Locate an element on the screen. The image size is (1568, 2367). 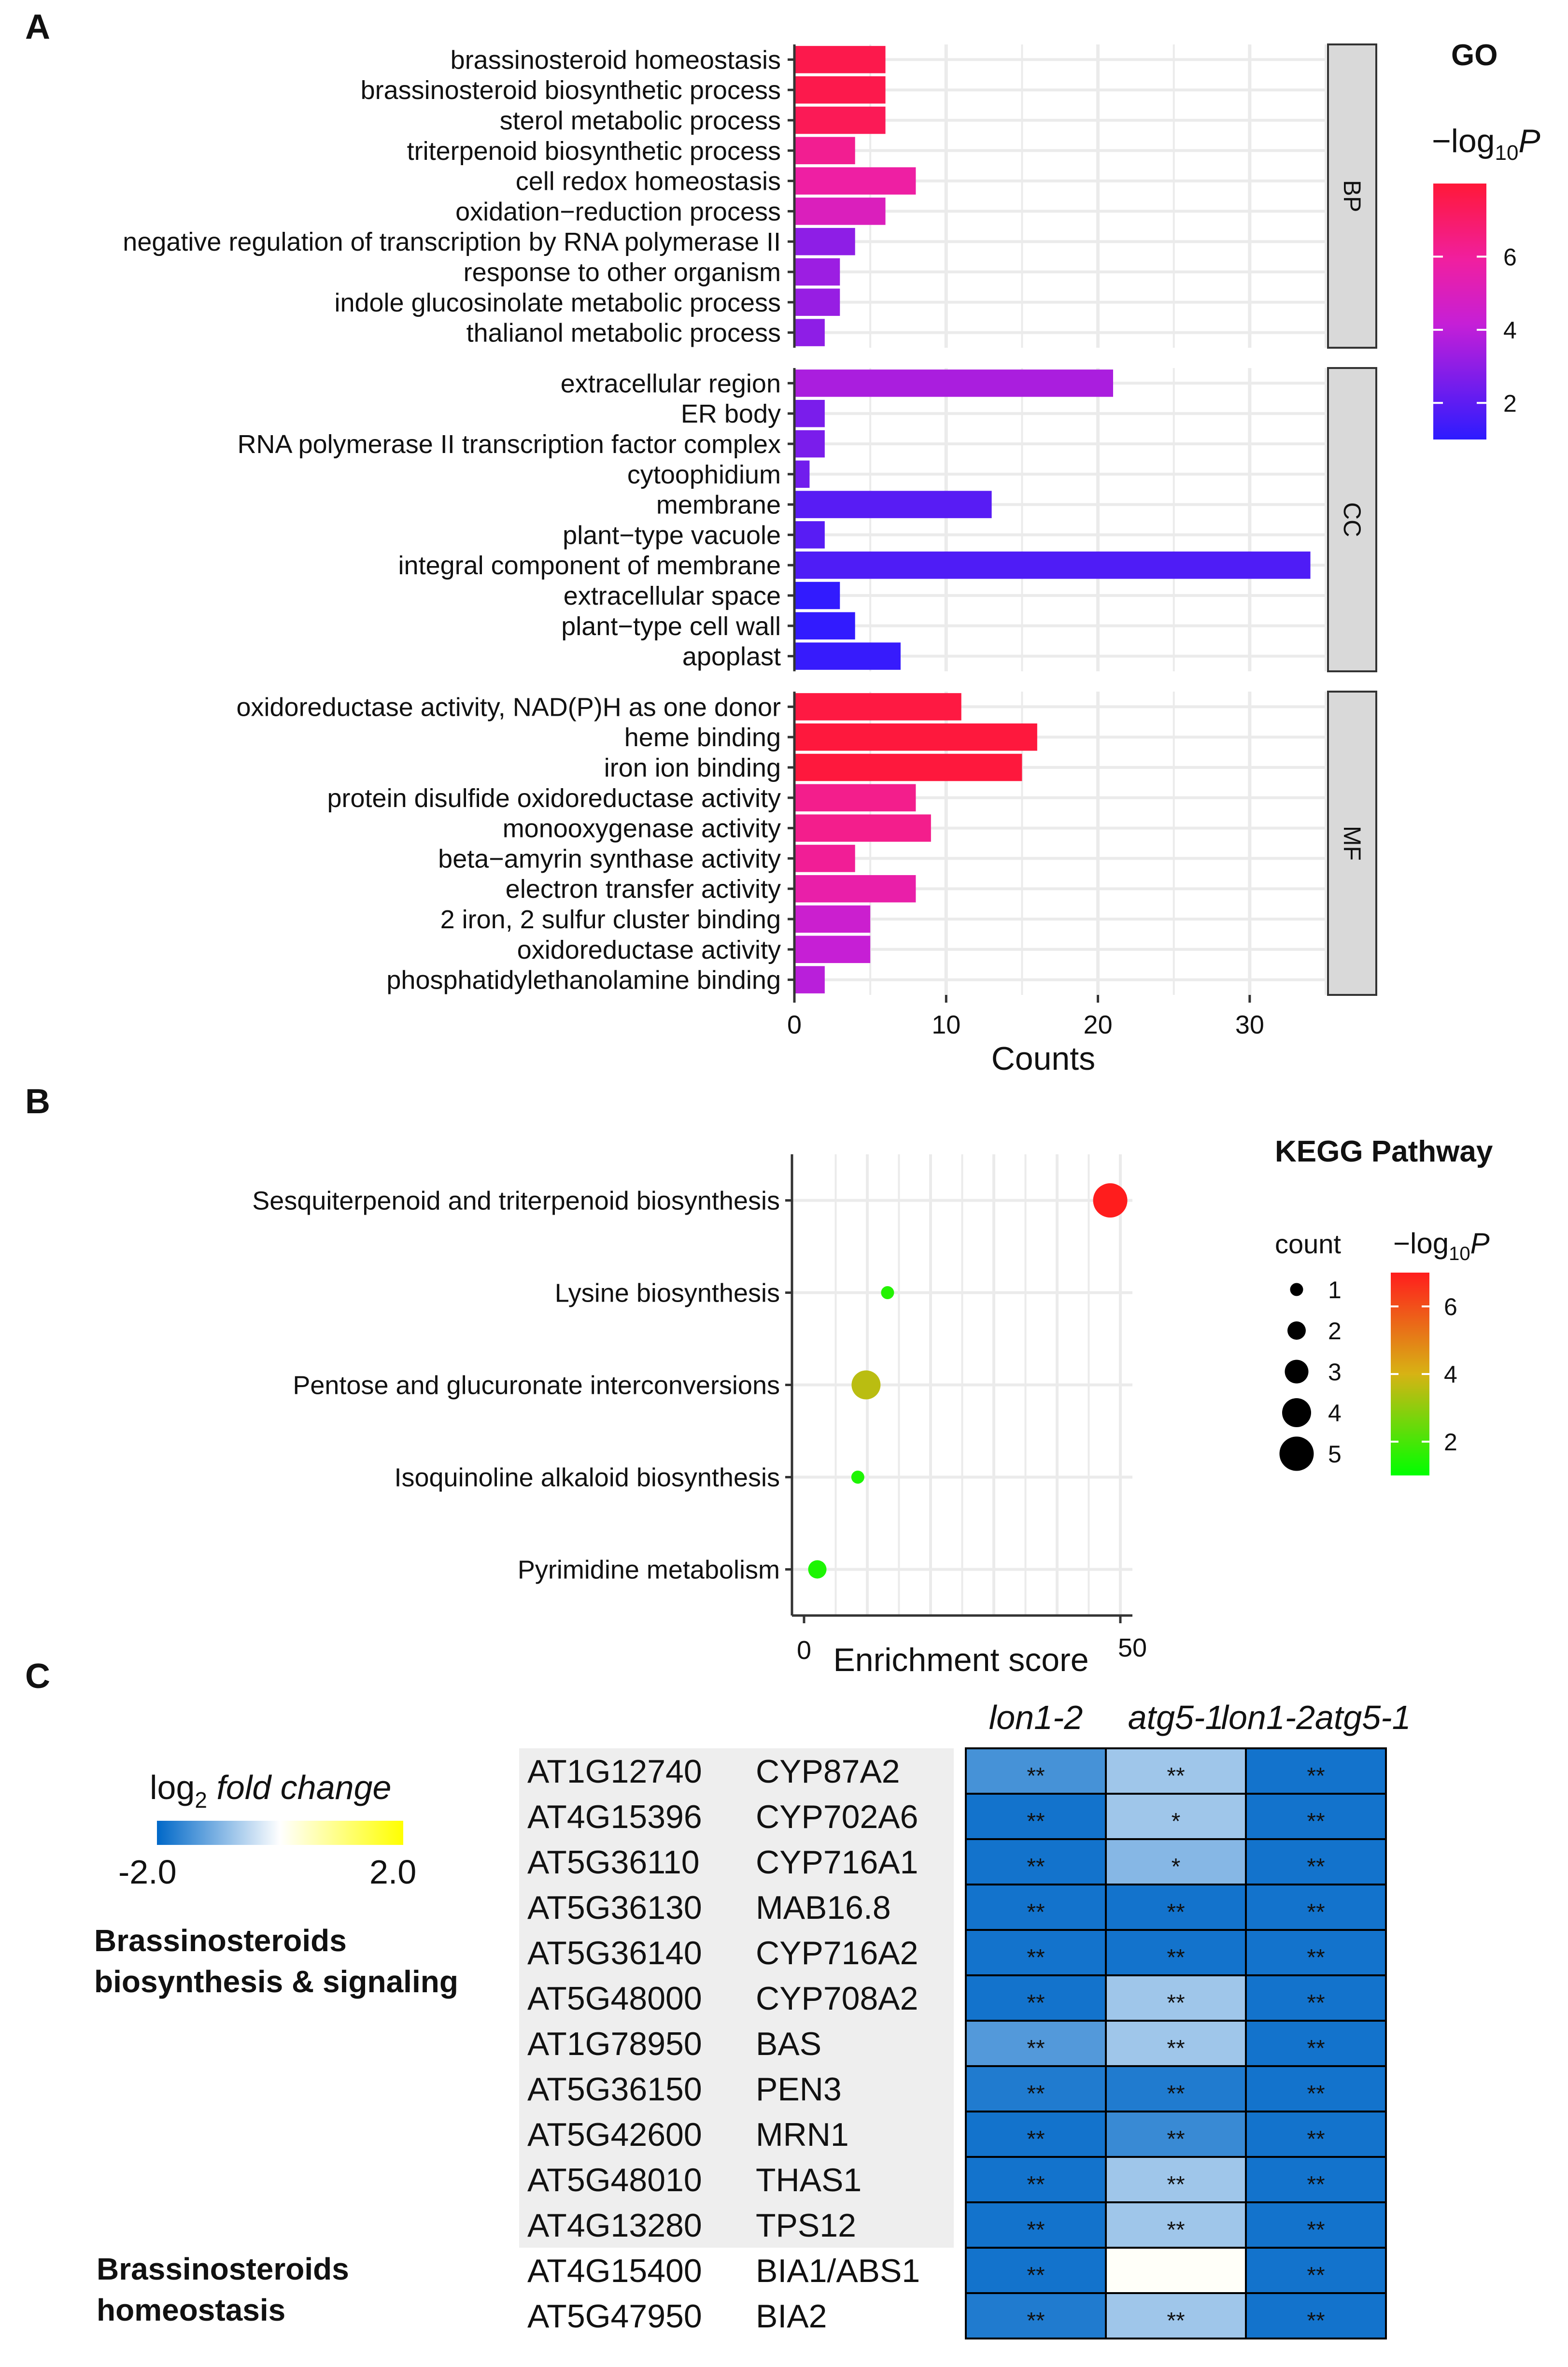
go-facet-strip is located at coordinates (1352, 843).